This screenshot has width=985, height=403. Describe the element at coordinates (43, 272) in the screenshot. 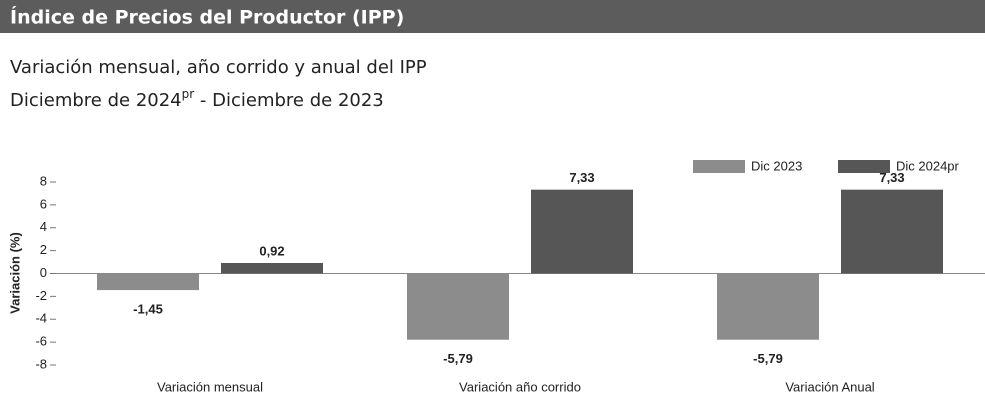

I see `y-tick-label: 0` at that location.